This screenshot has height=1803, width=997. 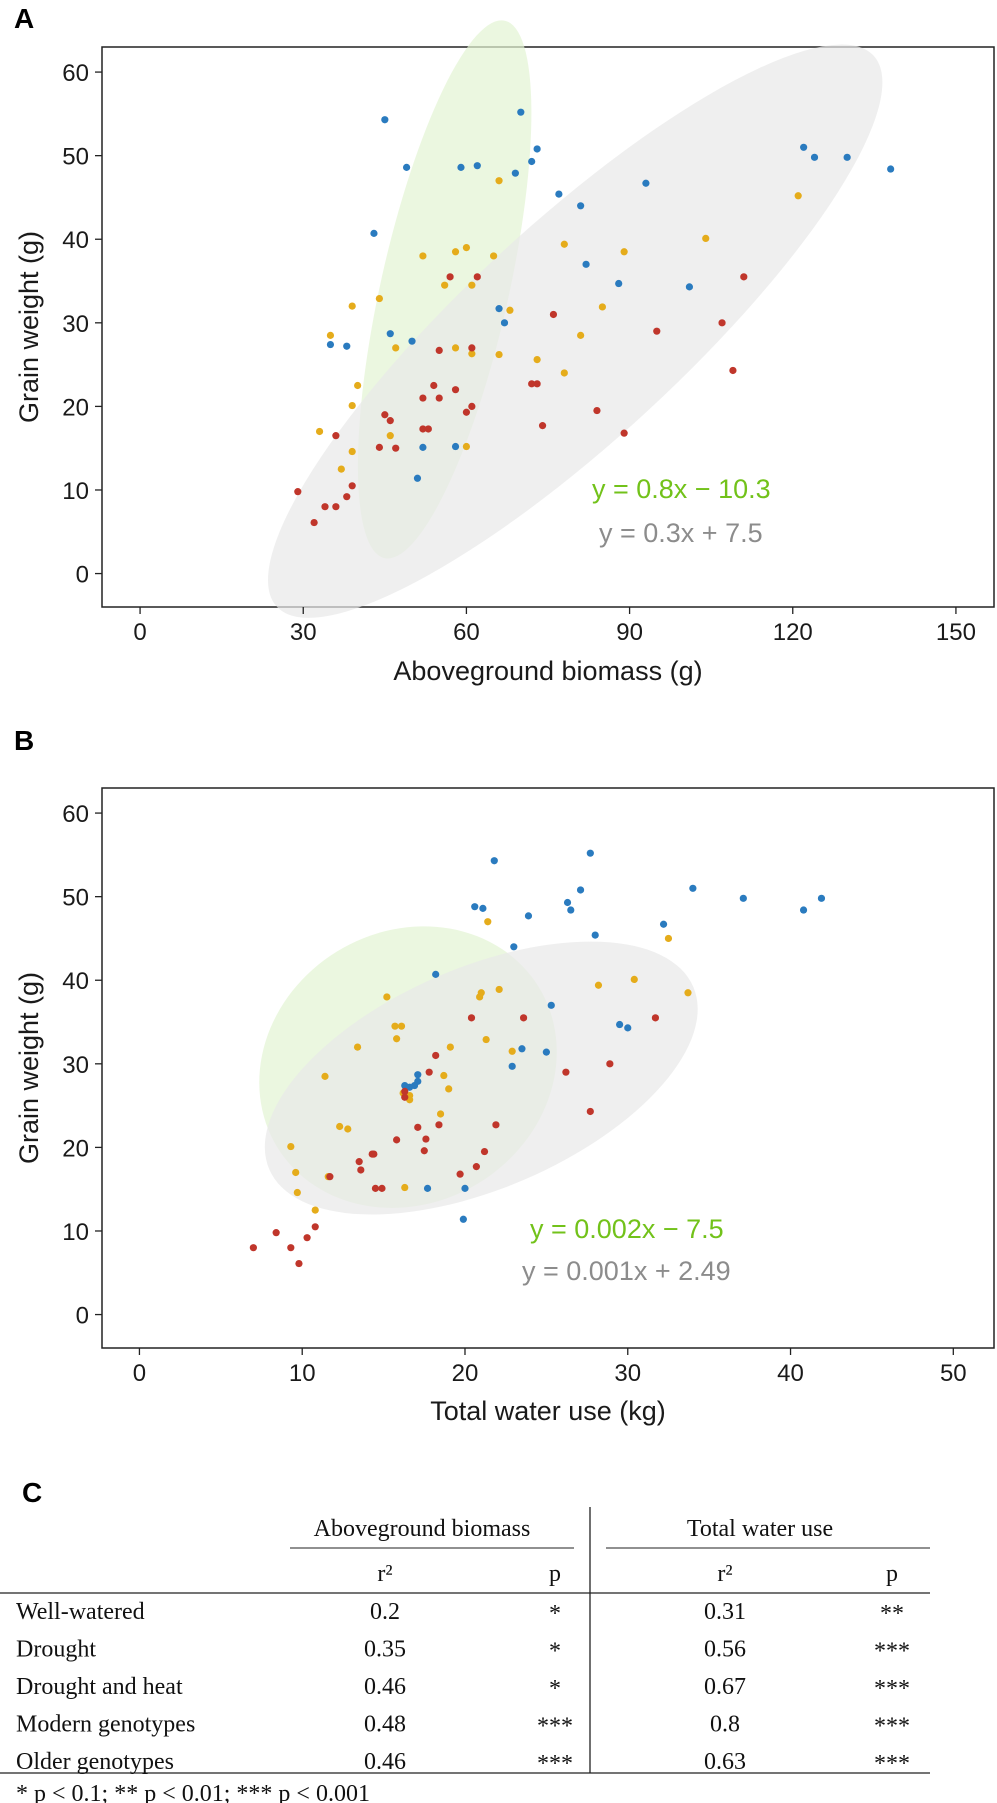 I want to click on y-tick-label: 30, so click(x=75, y=324).